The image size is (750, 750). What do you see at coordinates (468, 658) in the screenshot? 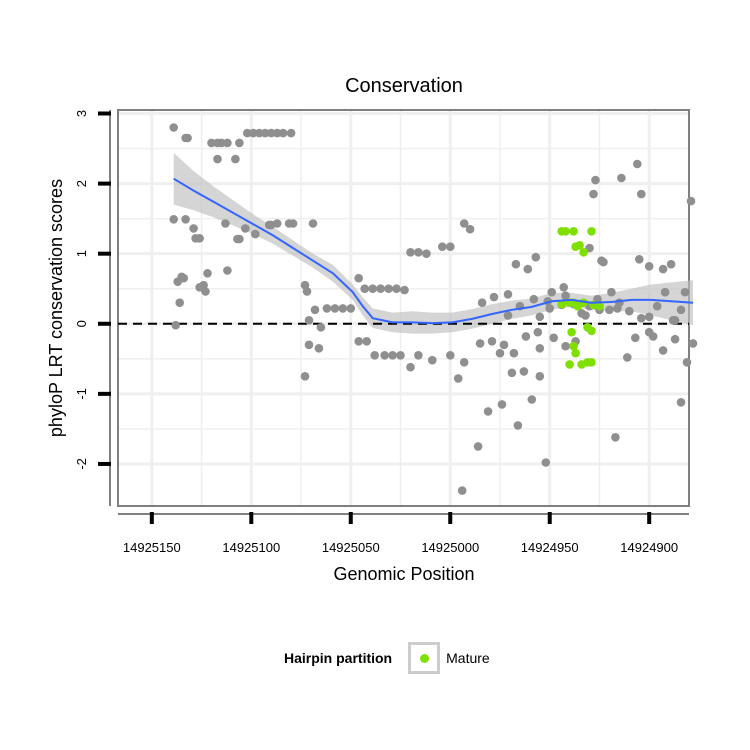
I see `legend-label-mature: Mature` at bounding box center [468, 658].